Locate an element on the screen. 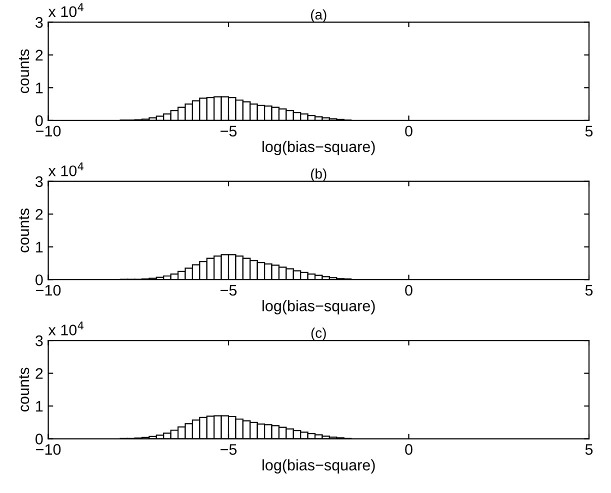 The width and height of the screenshot is (611, 493). chart-title: (a) is located at coordinates (318, 15).